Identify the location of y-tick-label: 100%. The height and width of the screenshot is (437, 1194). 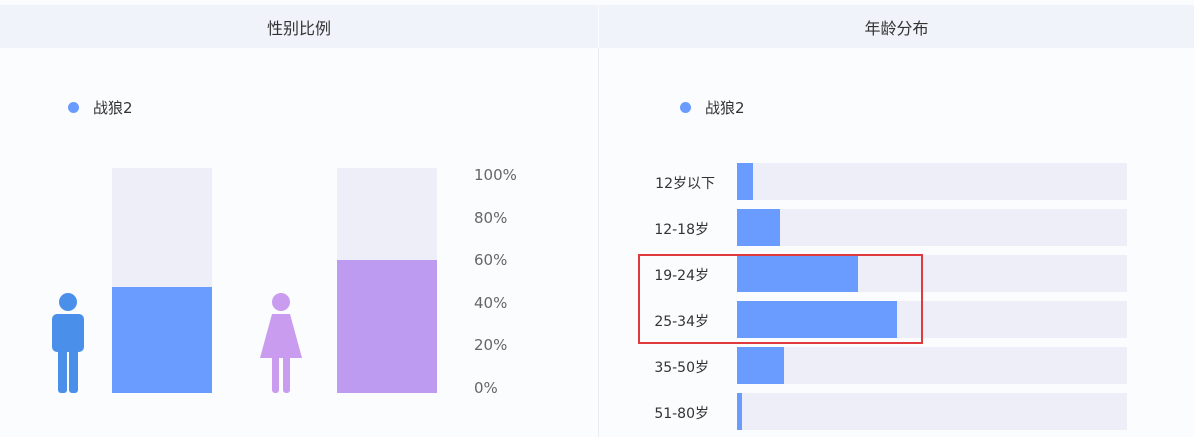
(495, 175).